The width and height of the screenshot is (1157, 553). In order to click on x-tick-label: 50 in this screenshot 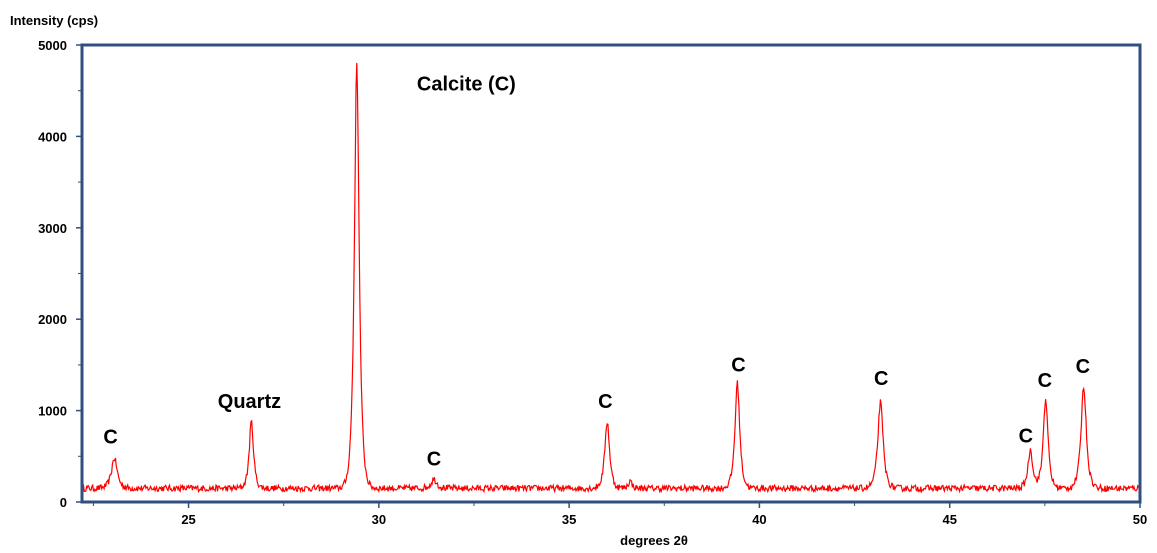, I will do `click(1140, 519)`.